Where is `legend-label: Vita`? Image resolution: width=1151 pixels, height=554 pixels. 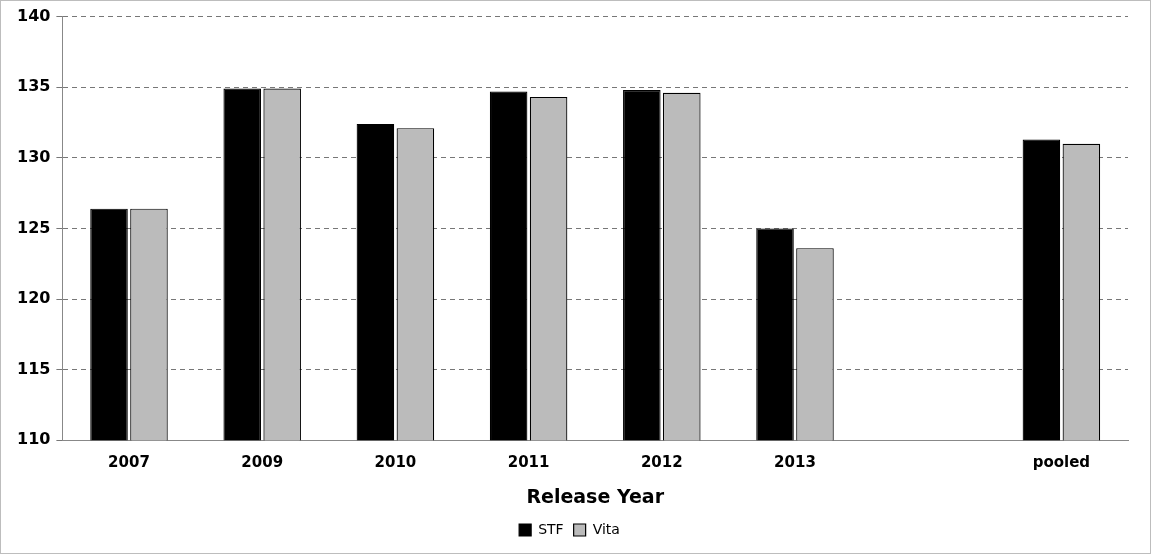
legend-label: Vita is located at coordinates (606, 528).